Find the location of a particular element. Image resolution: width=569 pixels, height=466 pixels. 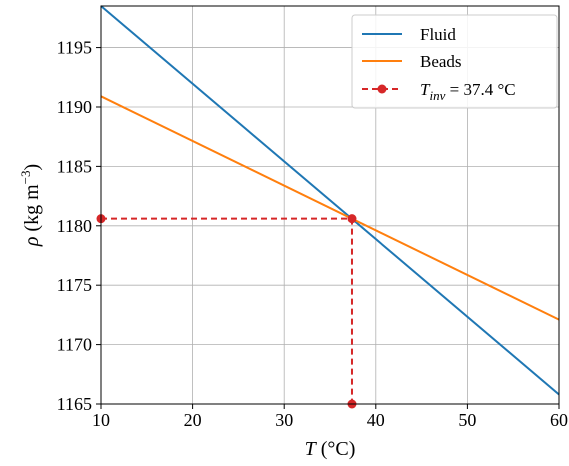

y-tick-label: 1175 is located at coordinates (74, 285).